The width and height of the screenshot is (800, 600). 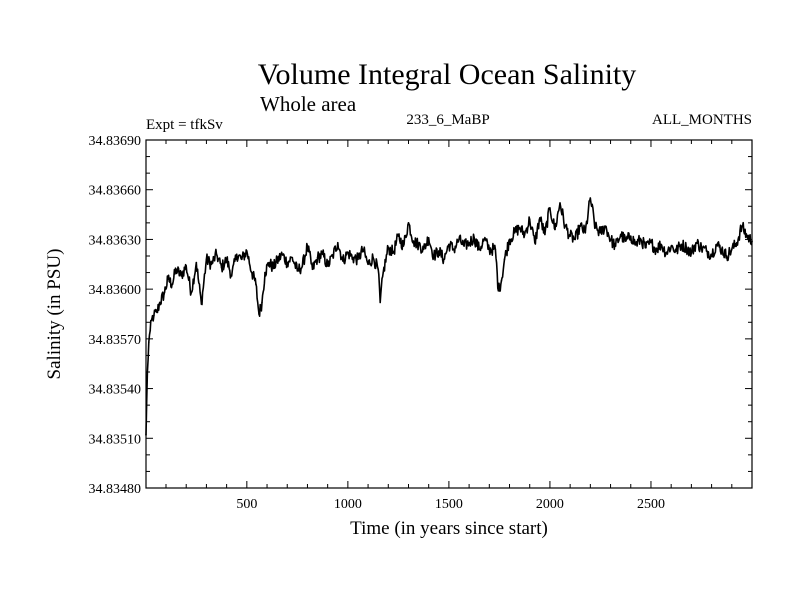 What do you see at coordinates (702, 120) in the screenshot?
I see `months-label: ALL_MONTHS` at bounding box center [702, 120].